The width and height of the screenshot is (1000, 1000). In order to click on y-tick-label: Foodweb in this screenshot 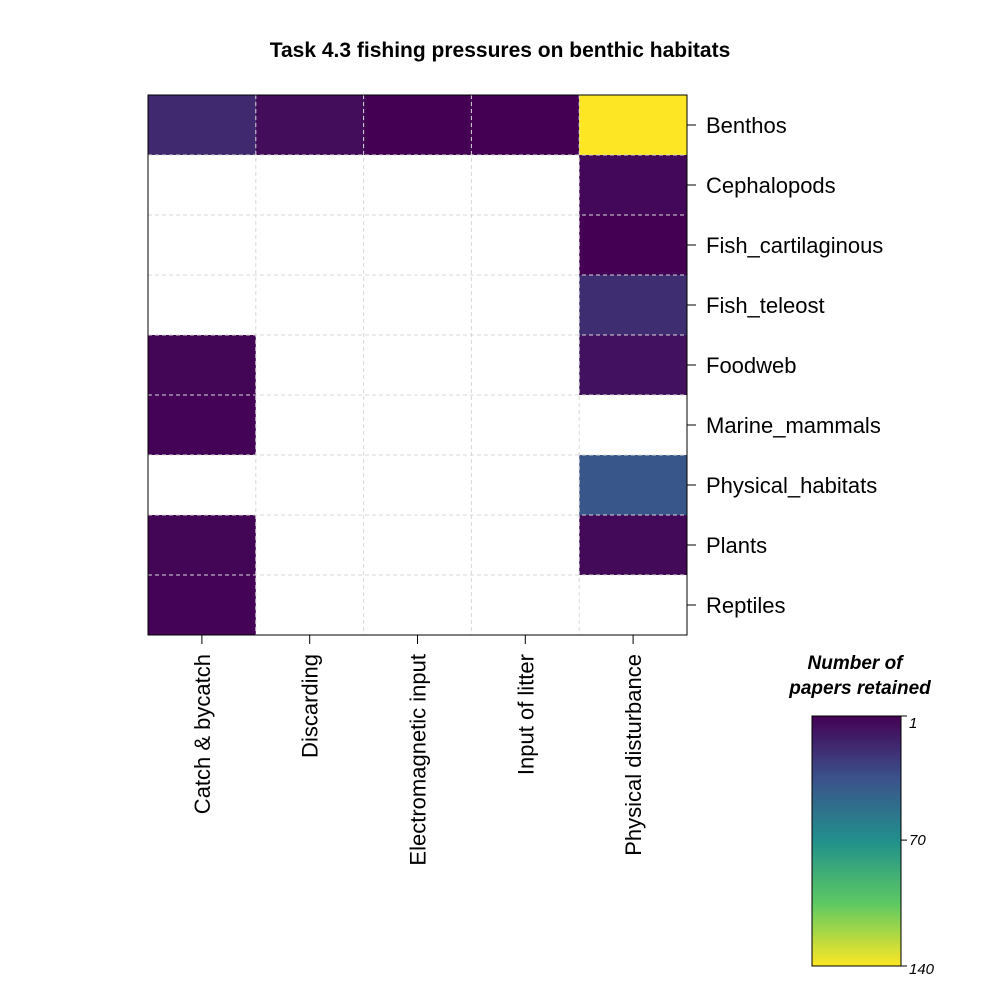, I will do `click(751, 365)`.